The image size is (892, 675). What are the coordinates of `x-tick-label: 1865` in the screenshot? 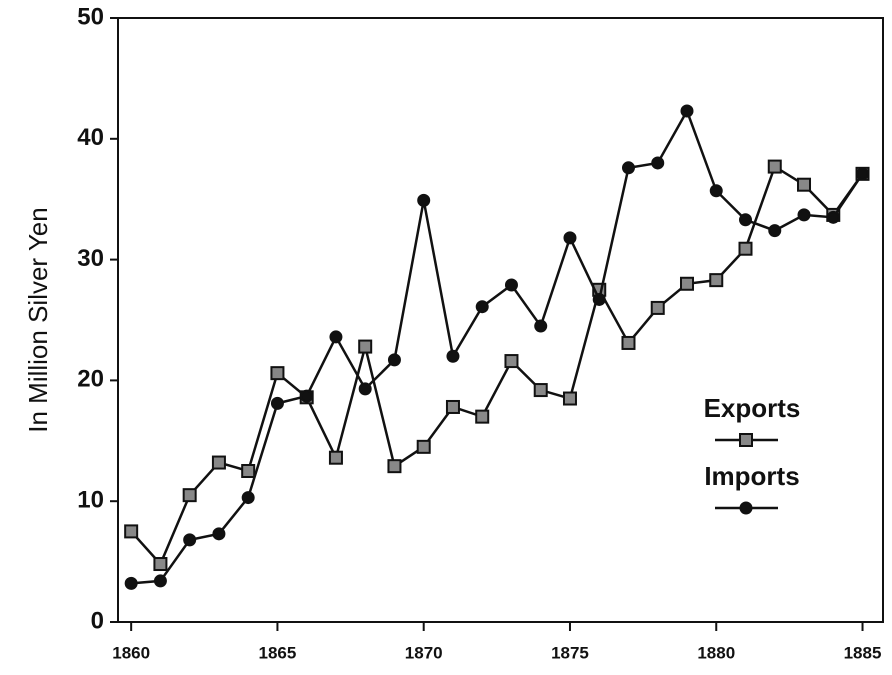 It's located at (278, 652).